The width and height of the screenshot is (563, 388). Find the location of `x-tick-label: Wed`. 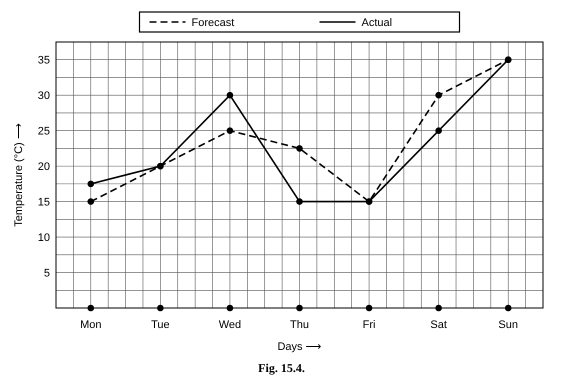

x-tick-label: Wed is located at coordinates (230, 325).